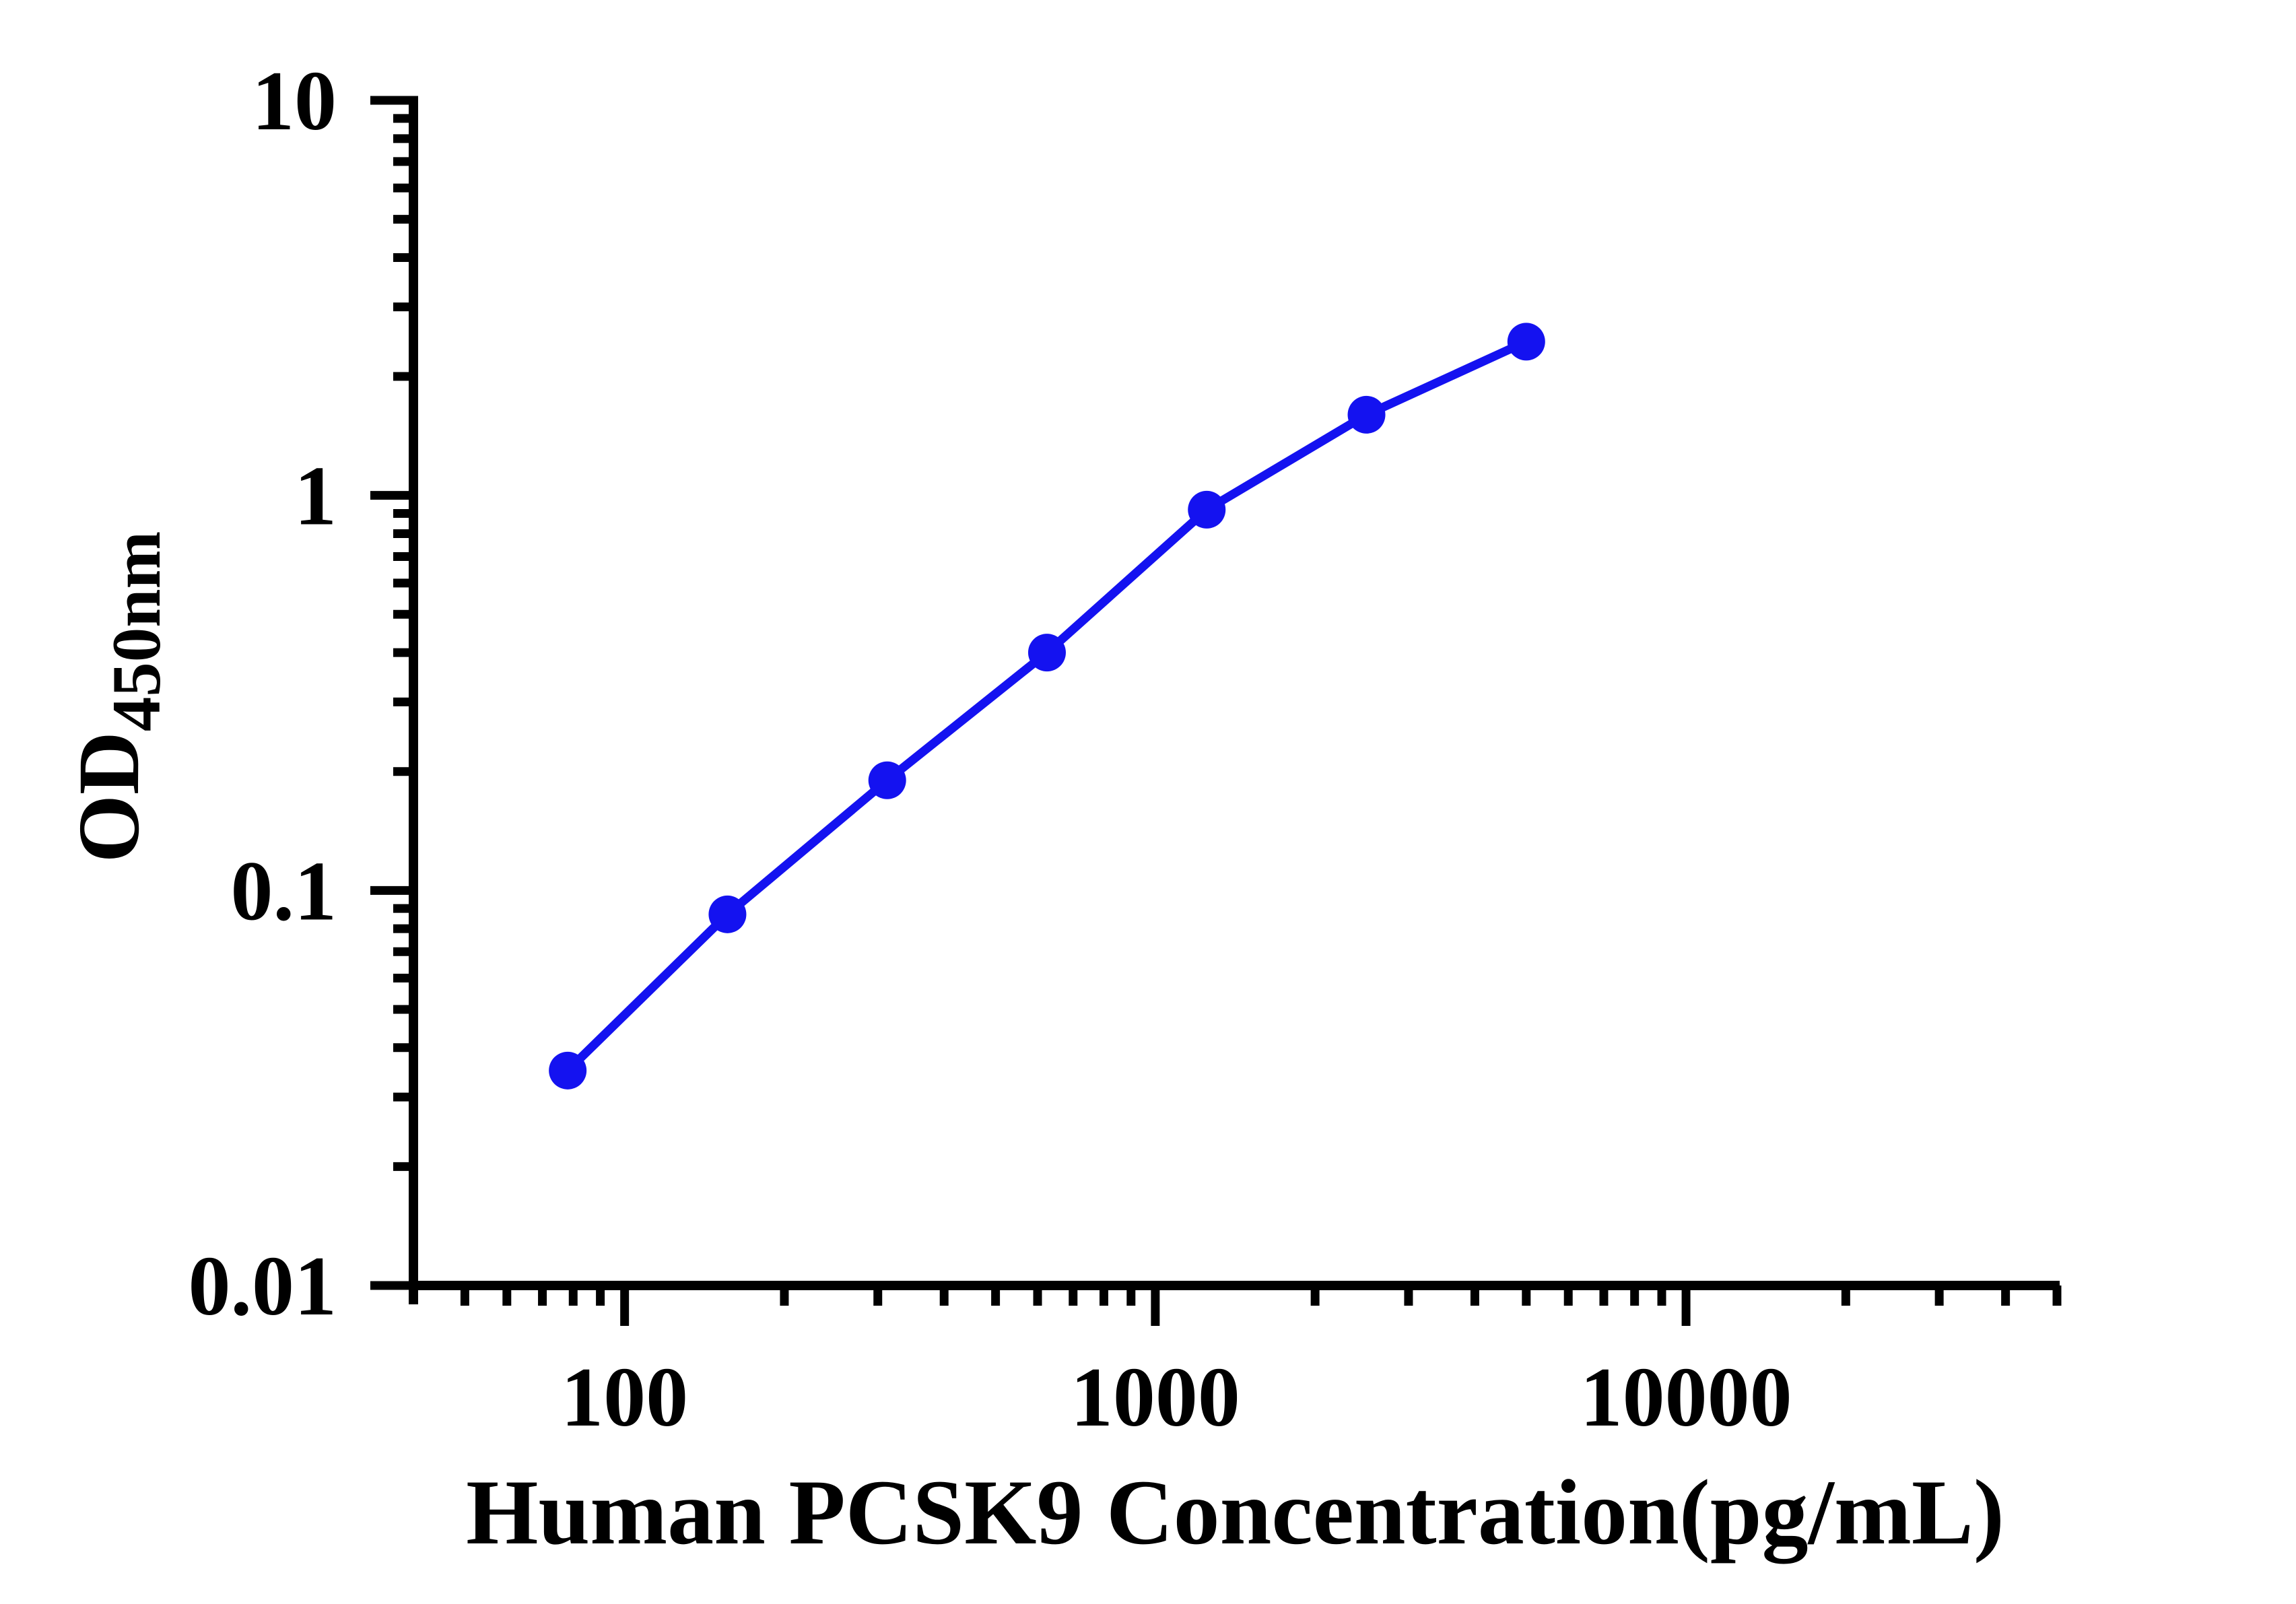  I want to click on y-axis-tick-label: 0.01, so click(263, 1286).